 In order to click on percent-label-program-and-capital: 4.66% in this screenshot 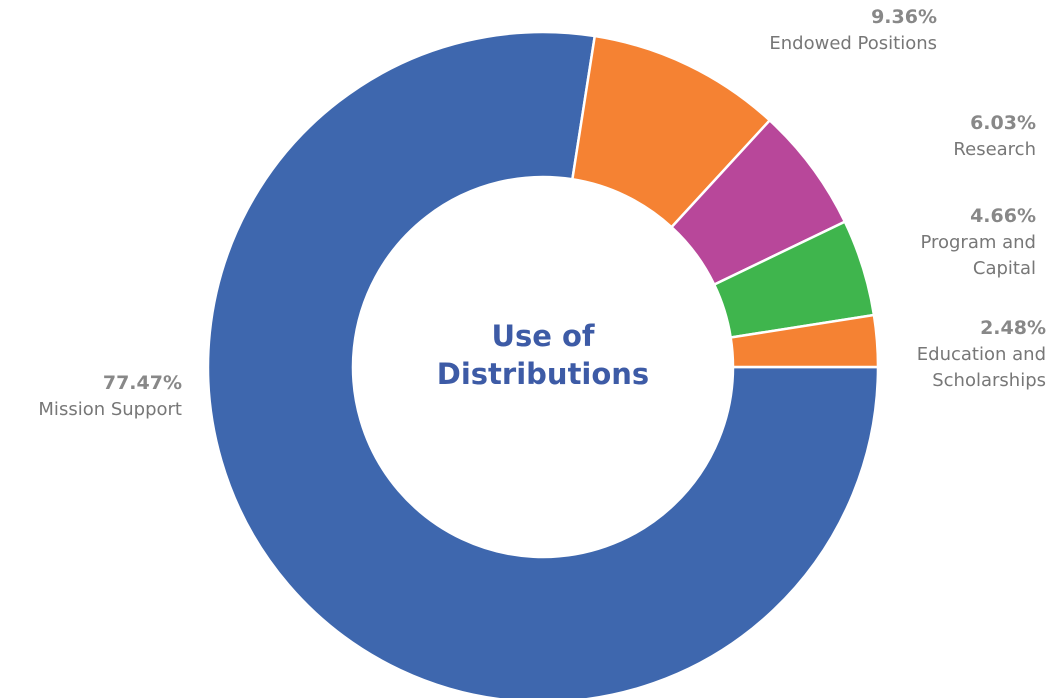, I will do `click(1003, 216)`.